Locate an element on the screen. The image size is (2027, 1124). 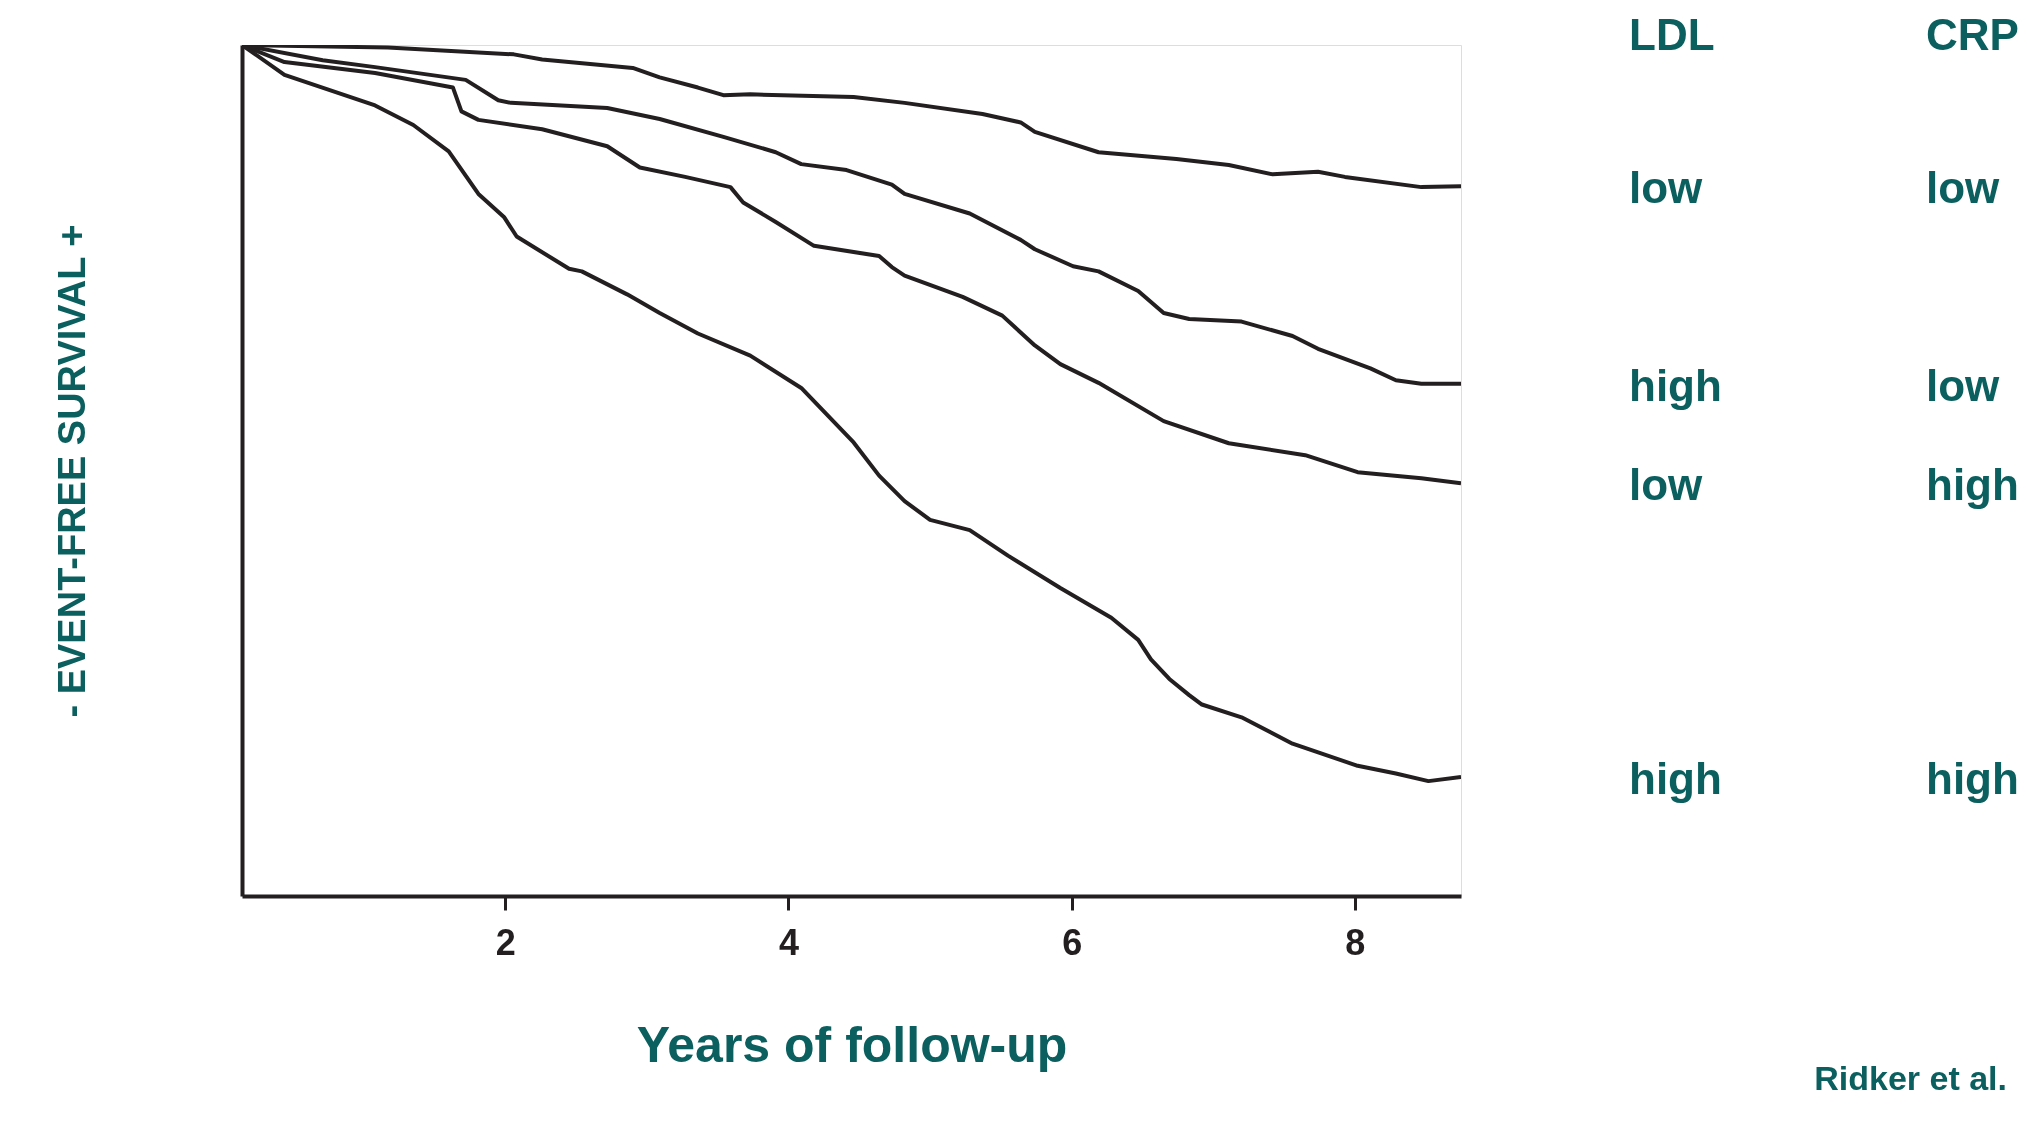
x-tick-label: 6 is located at coordinates (1072, 942).